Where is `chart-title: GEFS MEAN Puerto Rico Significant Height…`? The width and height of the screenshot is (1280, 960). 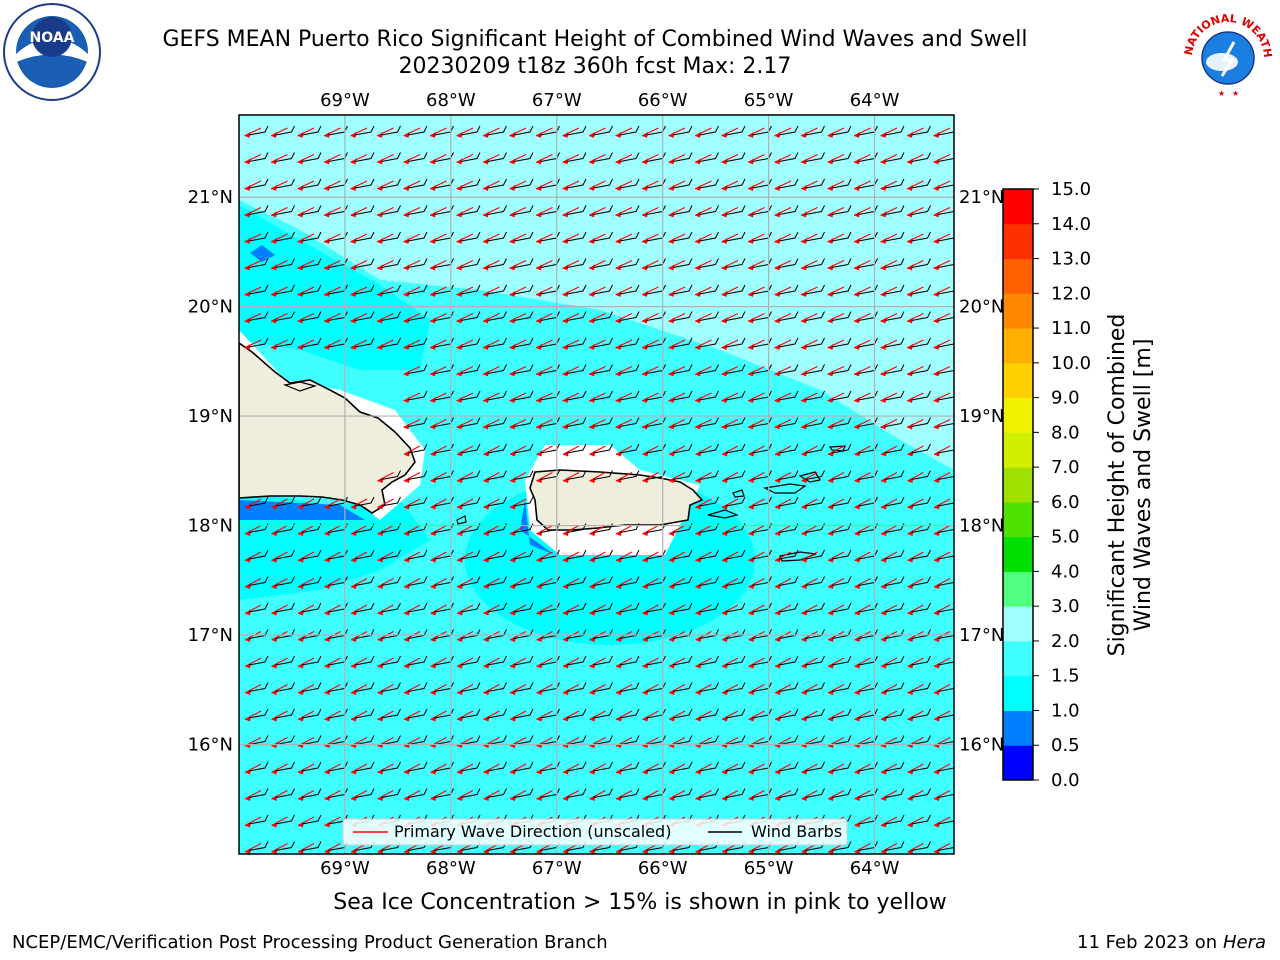
chart-title: GEFS MEAN Puerto Rico Significant Height… is located at coordinates (595, 39).